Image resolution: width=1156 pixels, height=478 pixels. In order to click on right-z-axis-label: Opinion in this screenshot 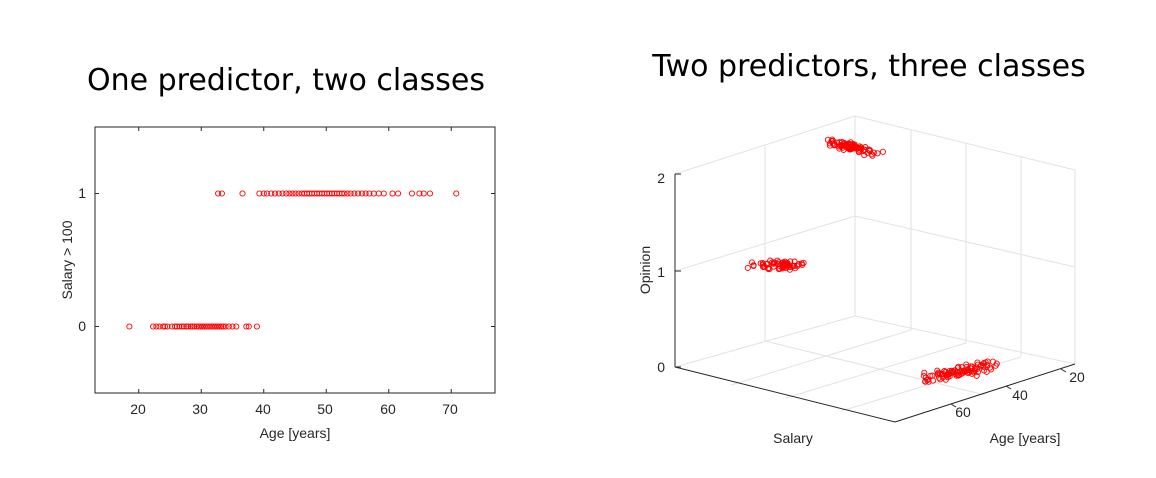, I will do `click(645, 270)`.